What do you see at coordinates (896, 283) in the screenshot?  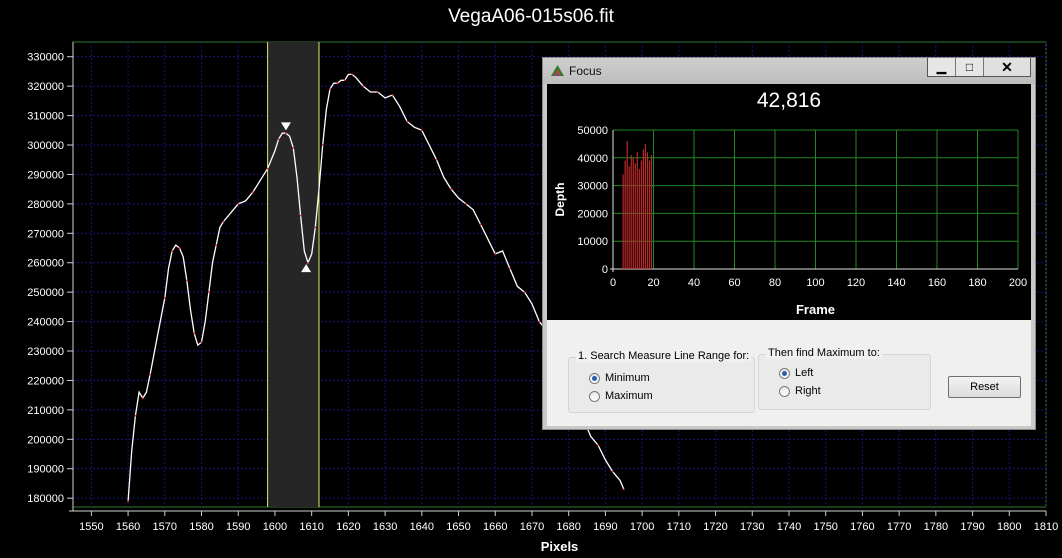 I see `depth-x-tick-label: 140` at bounding box center [896, 283].